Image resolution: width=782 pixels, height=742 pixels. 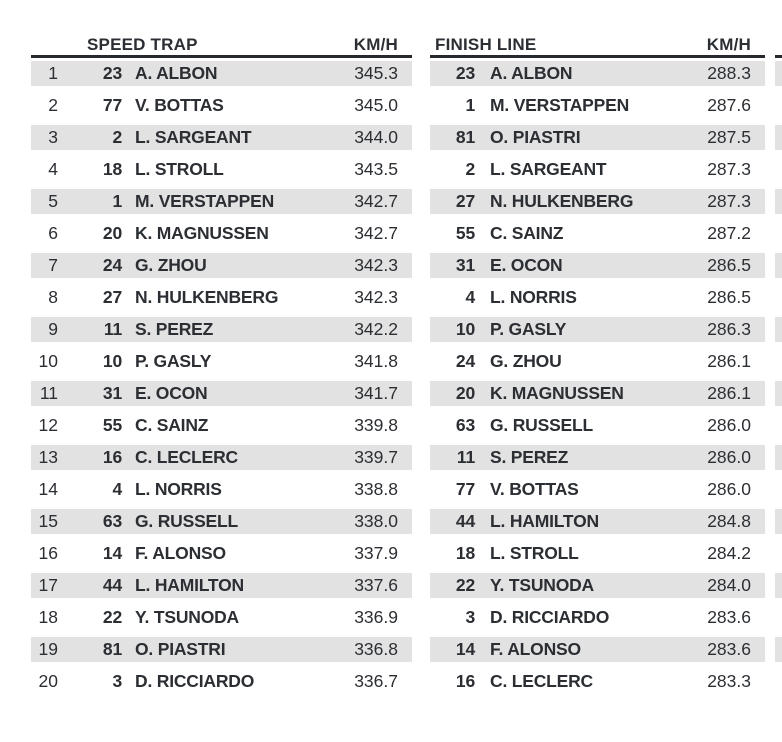 What do you see at coordinates (729, 617) in the screenshot?
I see `speed-kmh-cell: 283.6` at bounding box center [729, 617].